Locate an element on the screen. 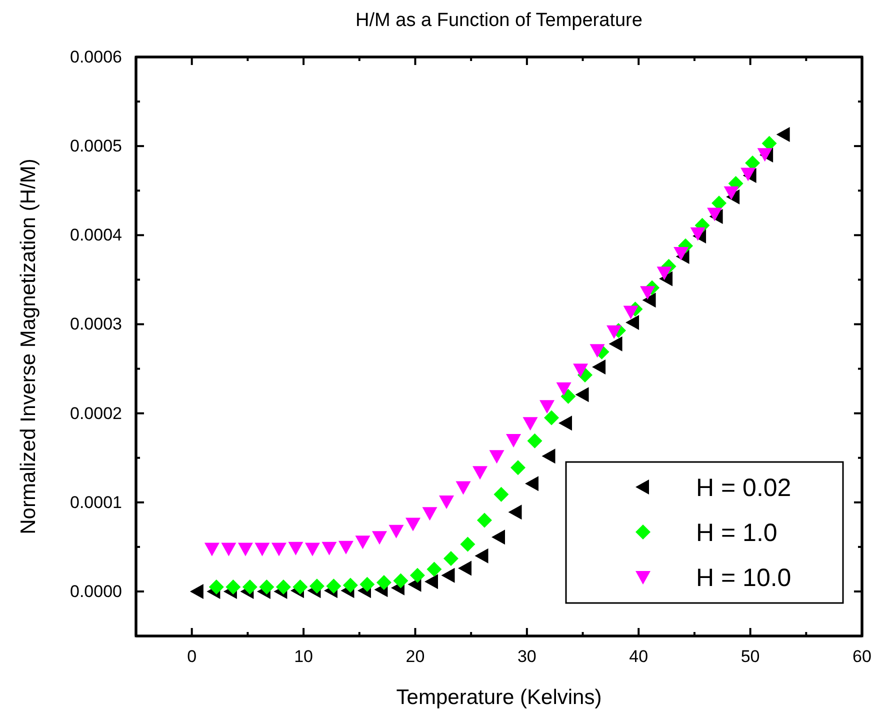 The image size is (875, 716). y-tick-label: 0.0003 is located at coordinates (96, 324).